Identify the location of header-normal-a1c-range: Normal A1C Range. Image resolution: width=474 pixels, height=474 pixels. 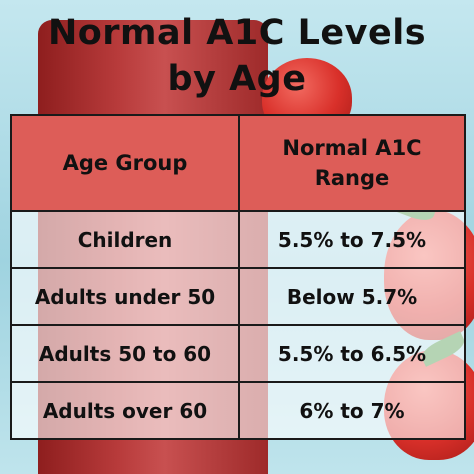
(352, 163).